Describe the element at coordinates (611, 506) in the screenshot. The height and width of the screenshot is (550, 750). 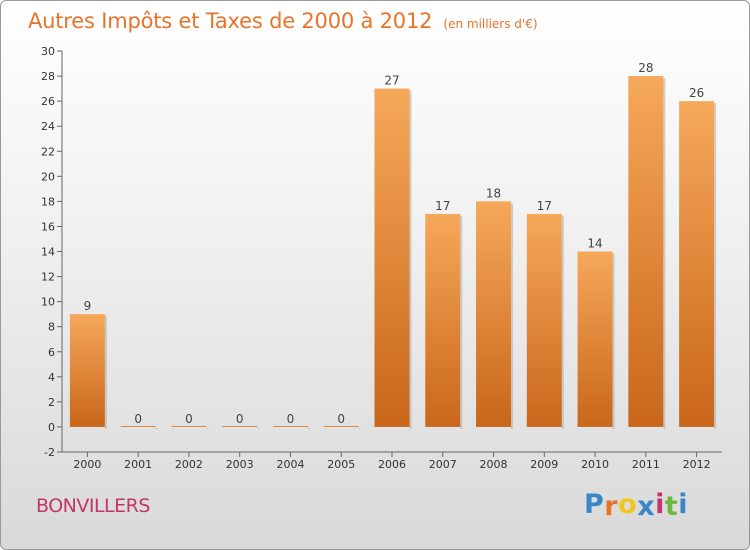
I see `logo-letter: r` at that location.